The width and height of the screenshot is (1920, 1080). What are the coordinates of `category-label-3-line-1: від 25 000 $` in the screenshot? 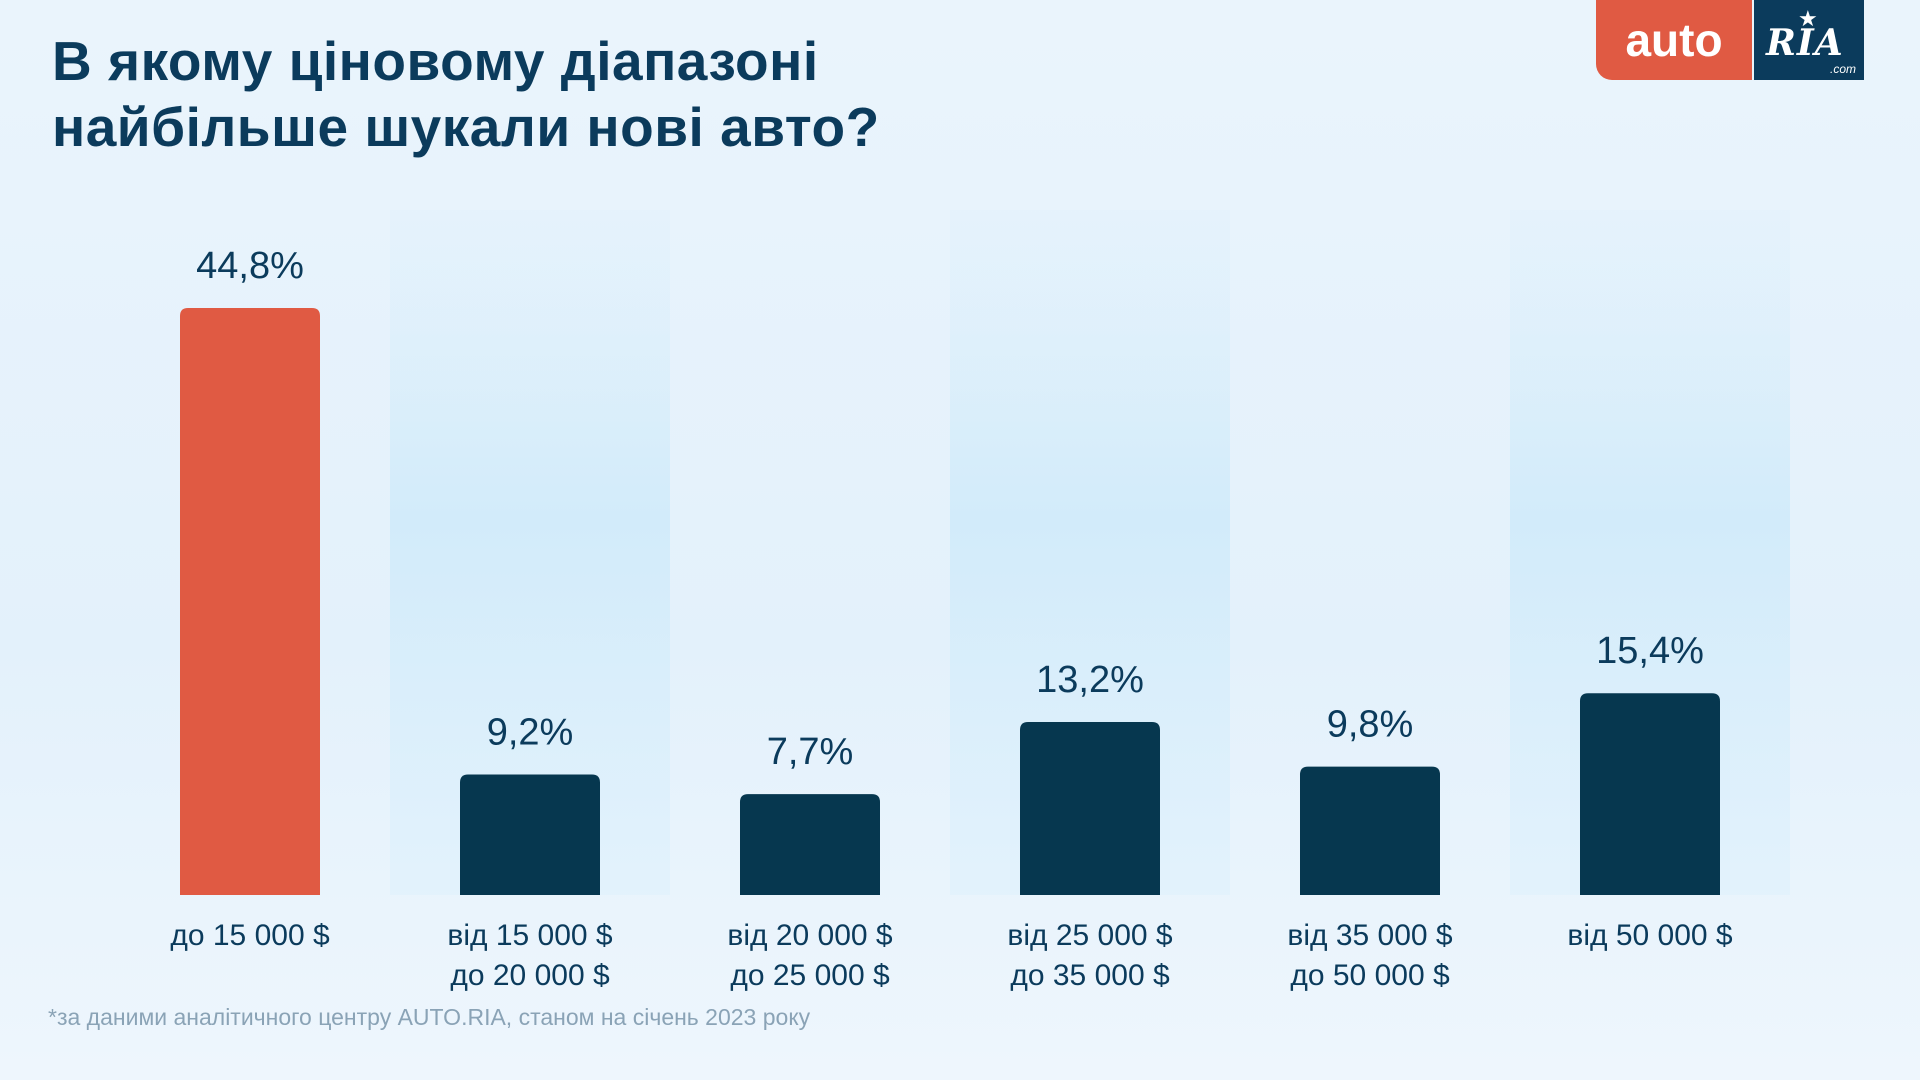 It's located at (1090, 935).